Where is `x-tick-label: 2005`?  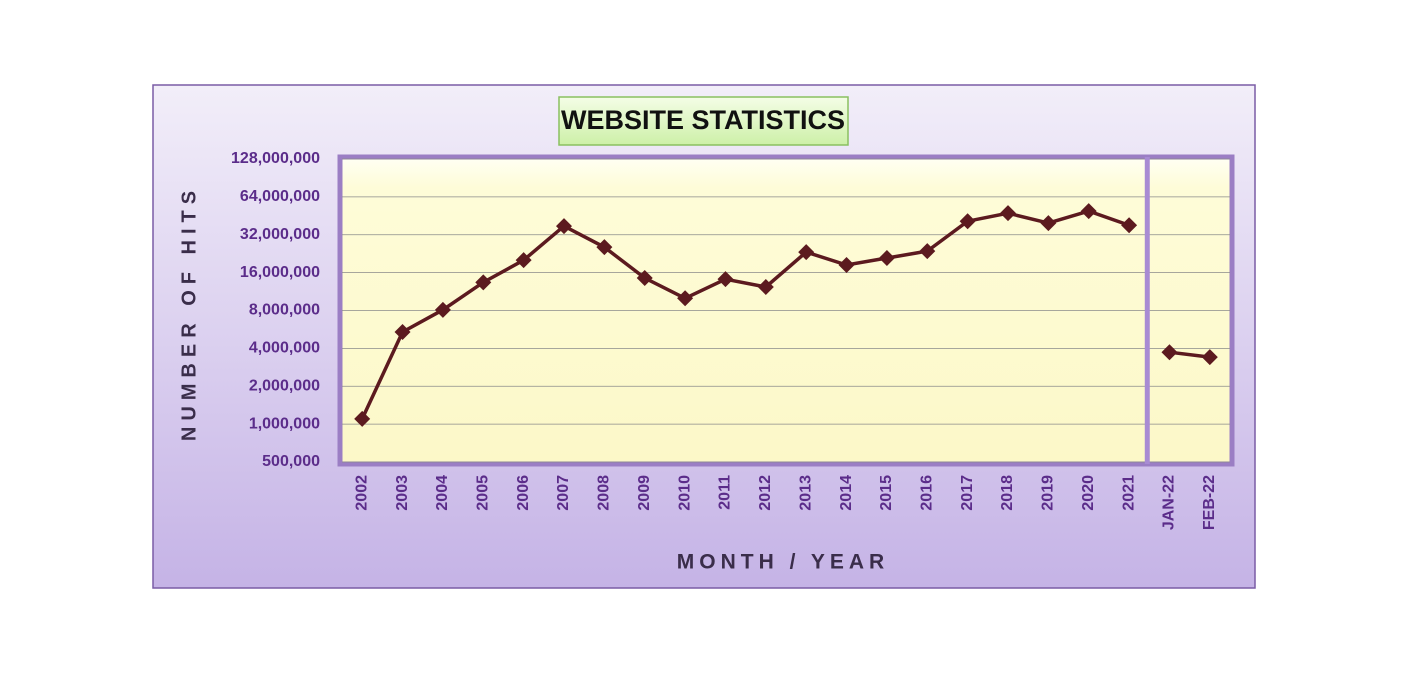
x-tick-label: 2005 is located at coordinates (482, 493).